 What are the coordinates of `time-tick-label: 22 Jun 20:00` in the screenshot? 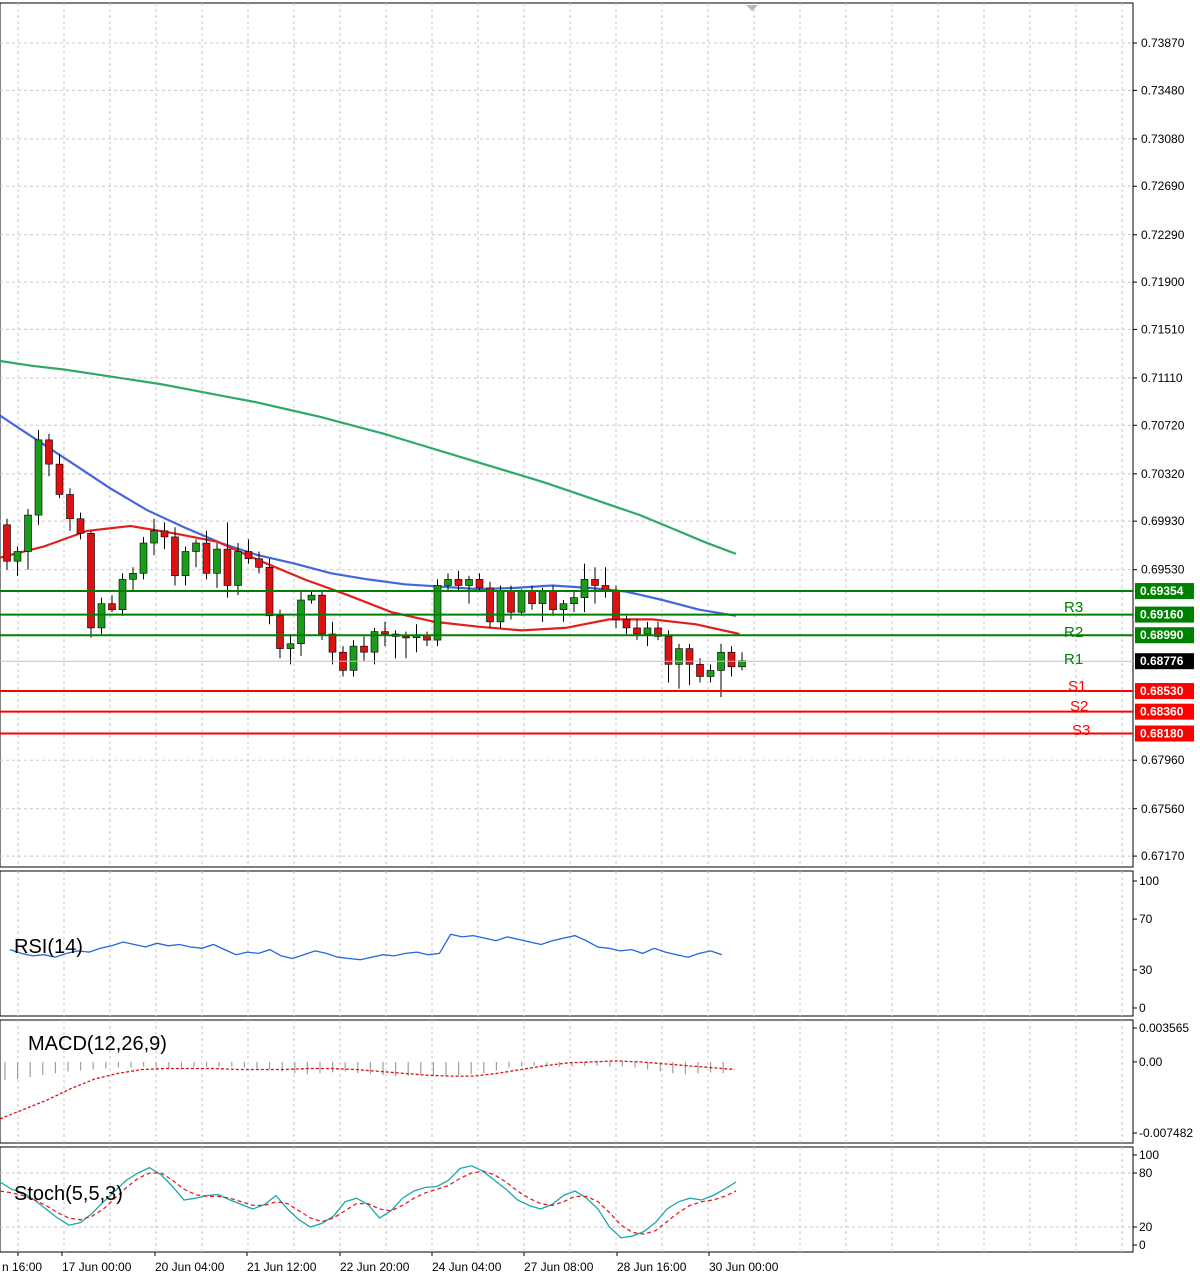 It's located at (375, 1267).